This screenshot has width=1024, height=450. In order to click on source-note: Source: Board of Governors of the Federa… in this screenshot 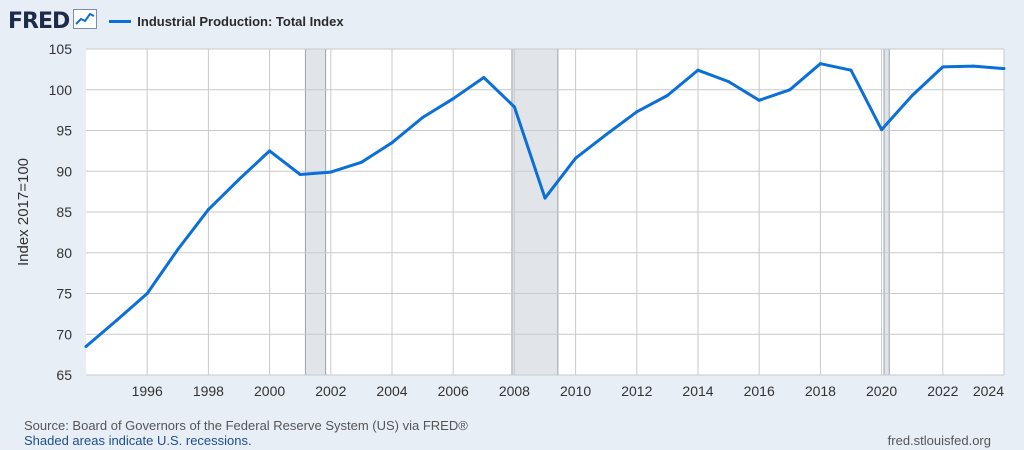, I will do `click(246, 425)`.